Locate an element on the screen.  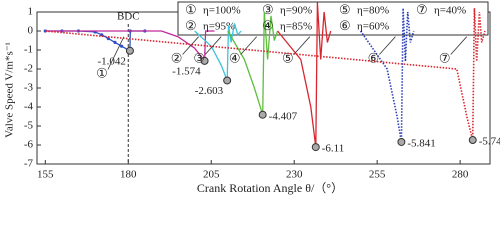
legend-symbol: ③ is located at coordinates (268, 9).